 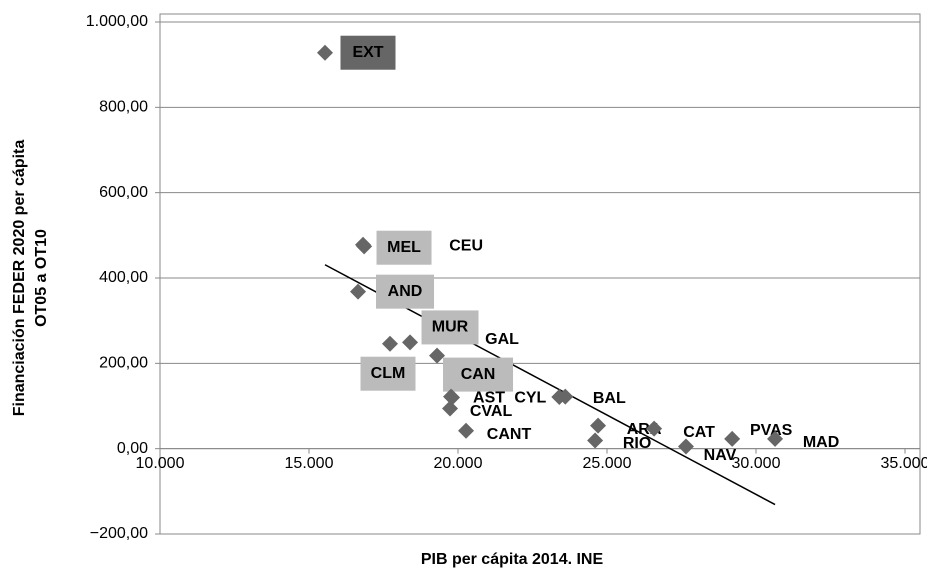 I want to click on point-label: AND, so click(x=405, y=291).